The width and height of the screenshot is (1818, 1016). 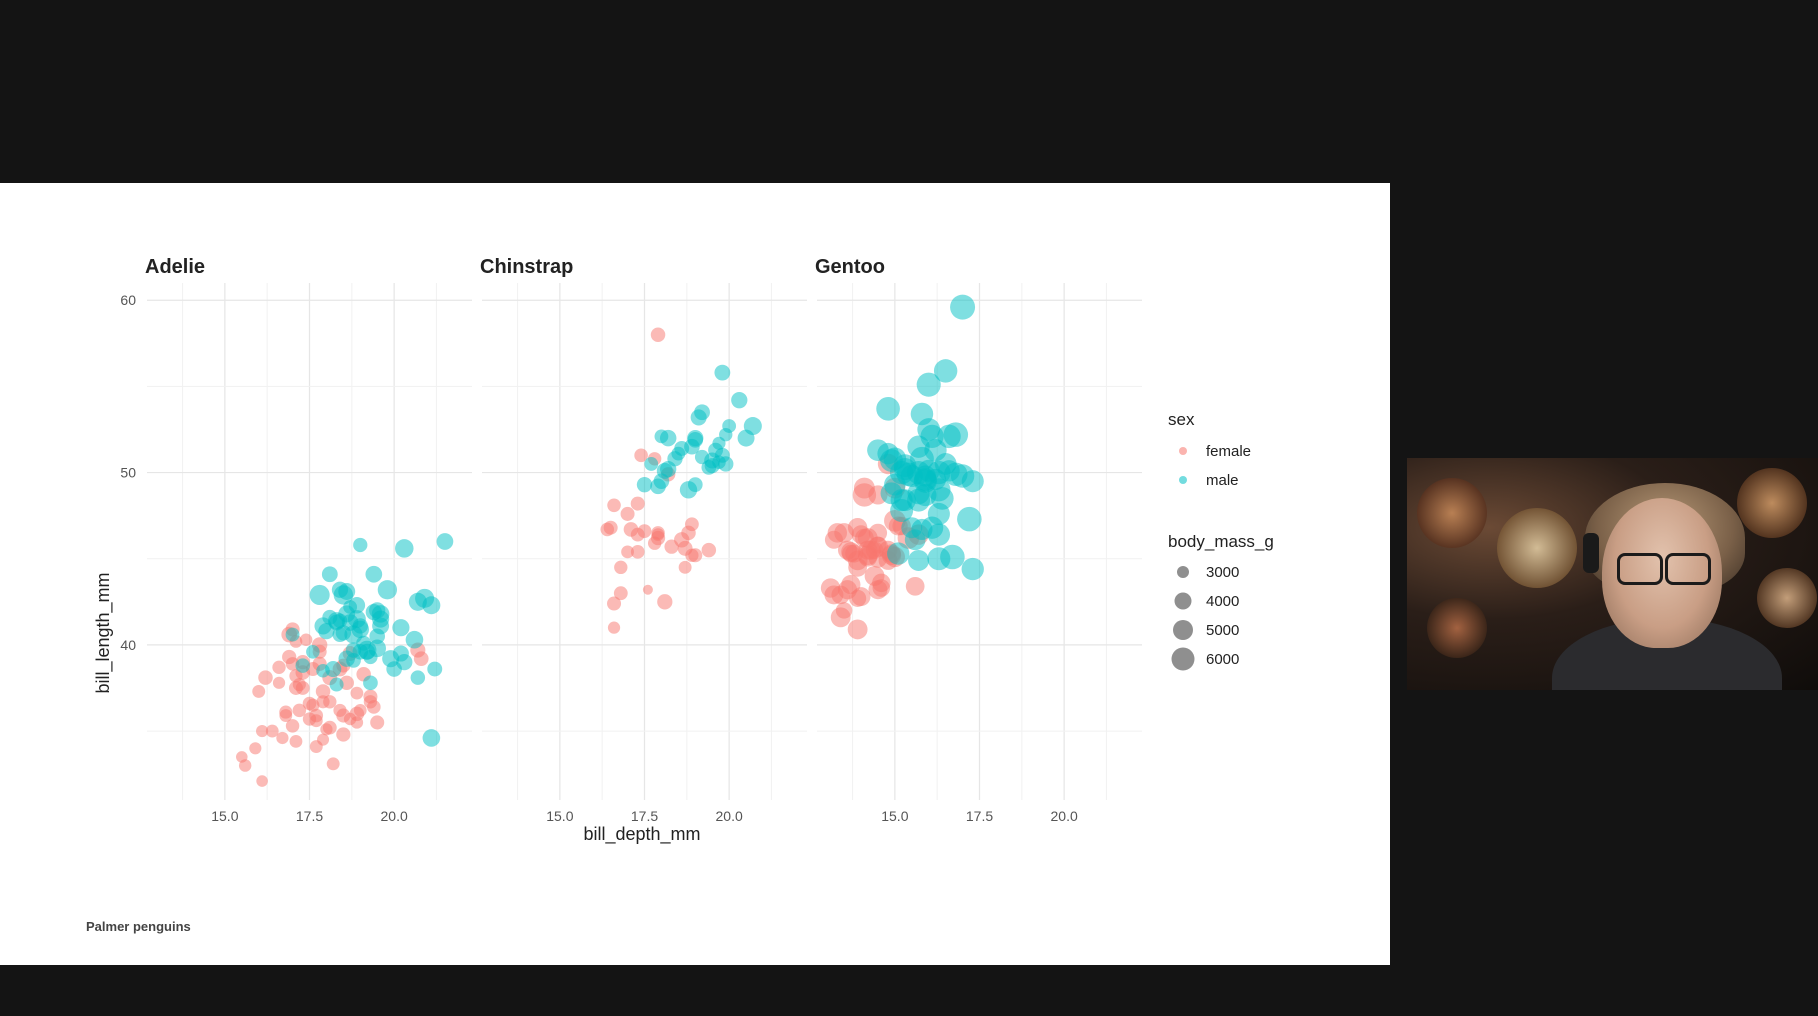 What do you see at coordinates (1183, 630) in the screenshot?
I see `legend-size-5000-swatch` at bounding box center [1183, 630].